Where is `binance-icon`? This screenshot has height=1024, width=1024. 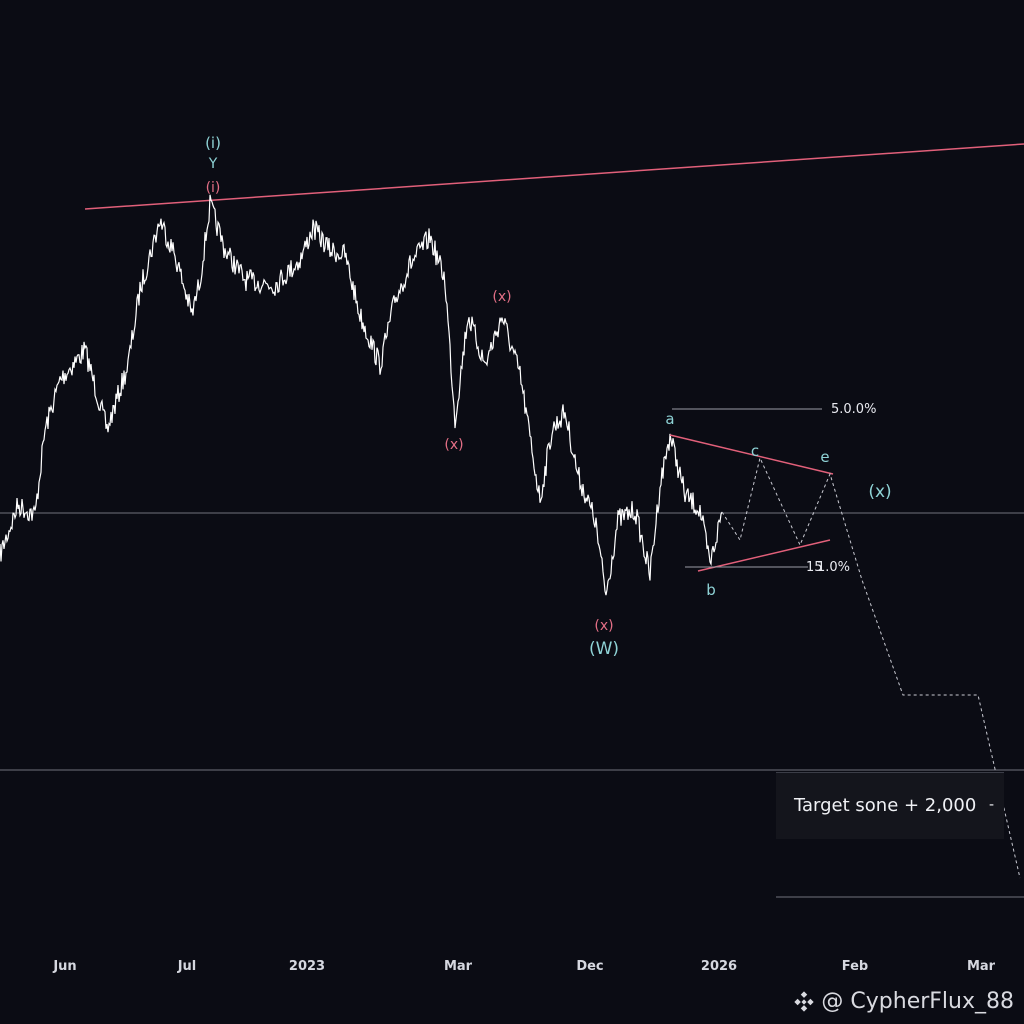 binance-icon is located at coordinates (804, 1001).